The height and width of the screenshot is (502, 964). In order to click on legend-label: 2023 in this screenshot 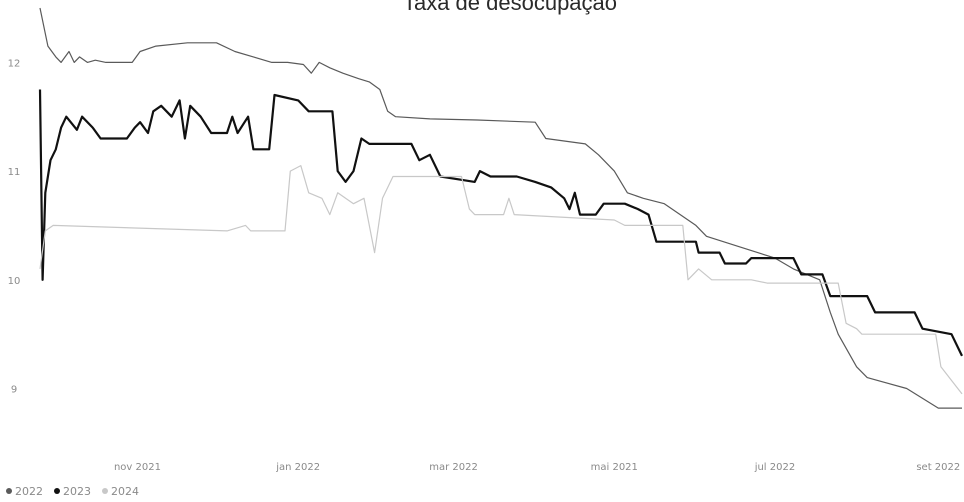, I will do `click(77, 491)`.